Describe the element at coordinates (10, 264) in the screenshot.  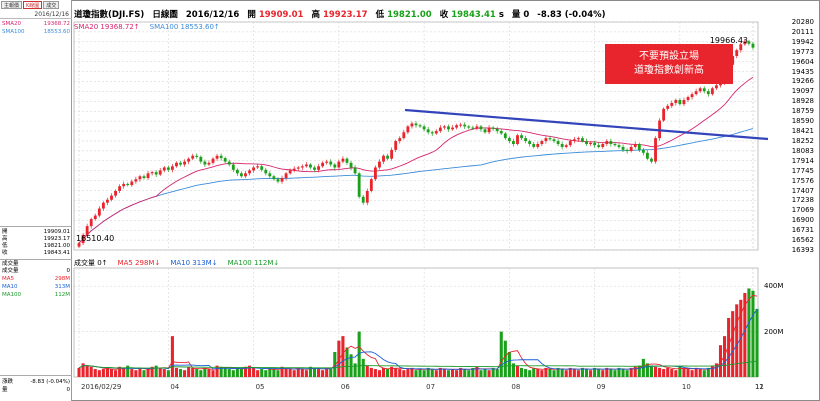
I see `volume-header-label: 成交量` at that location.